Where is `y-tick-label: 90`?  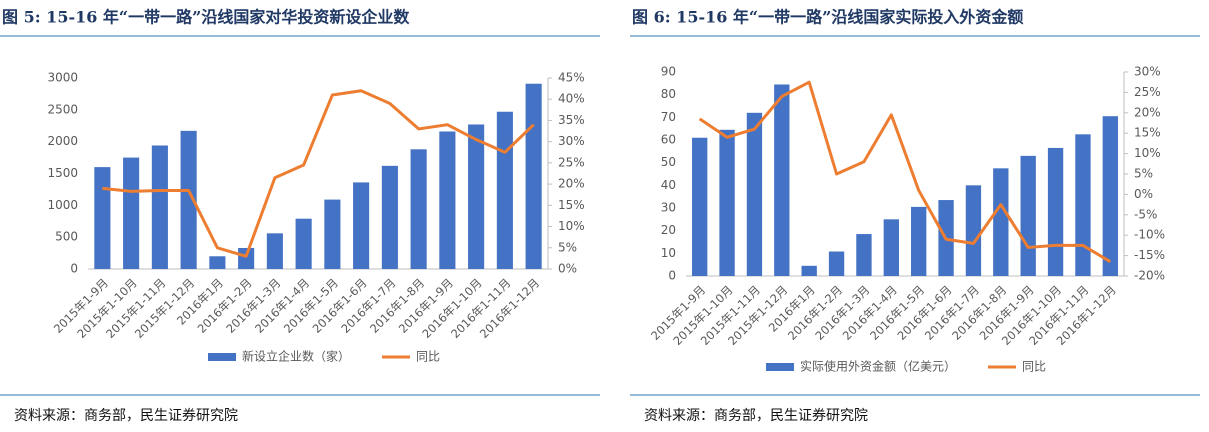
y-tick-label: 90 is located at coordinates (668, 72).